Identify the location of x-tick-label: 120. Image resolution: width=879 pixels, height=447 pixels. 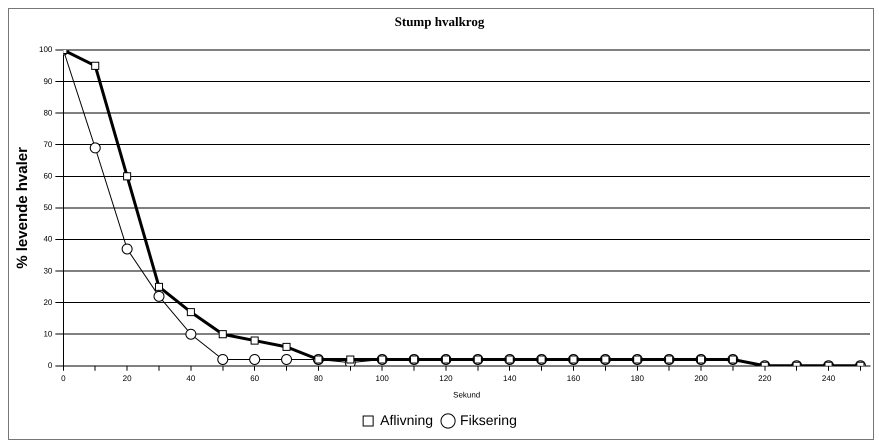
(446, 378).